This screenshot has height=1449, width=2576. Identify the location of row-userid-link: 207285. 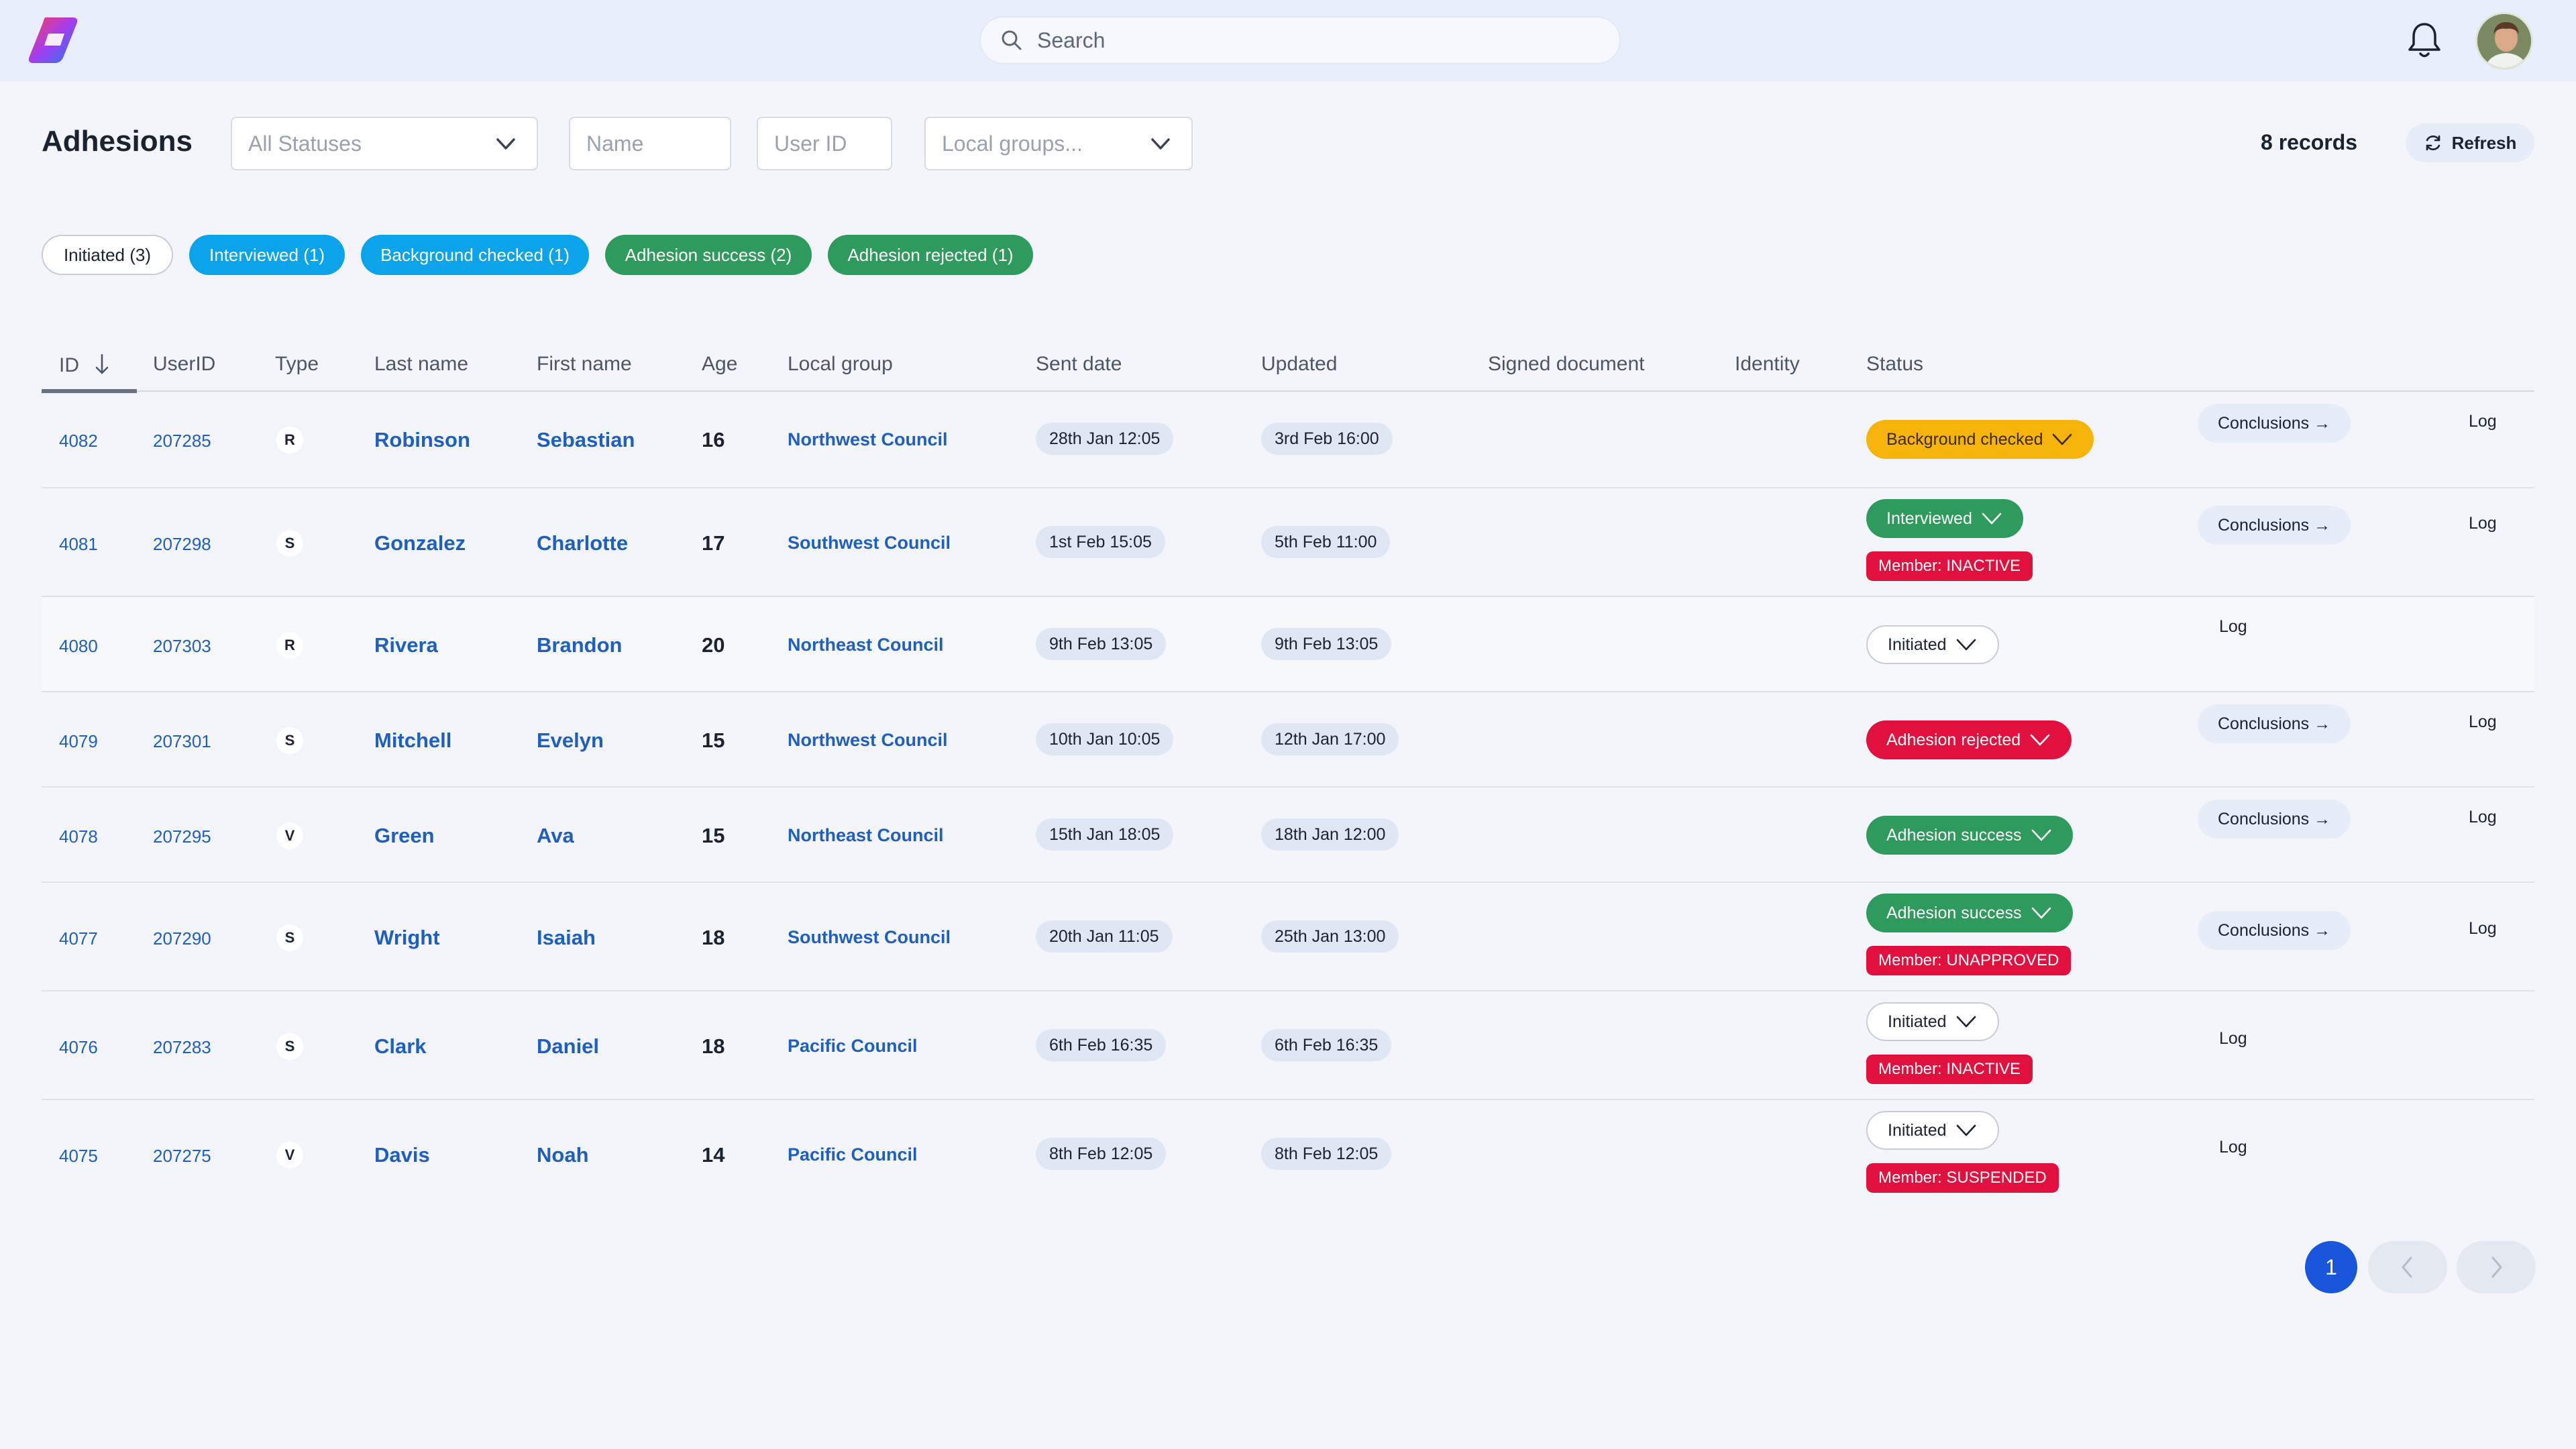
(182, 441).